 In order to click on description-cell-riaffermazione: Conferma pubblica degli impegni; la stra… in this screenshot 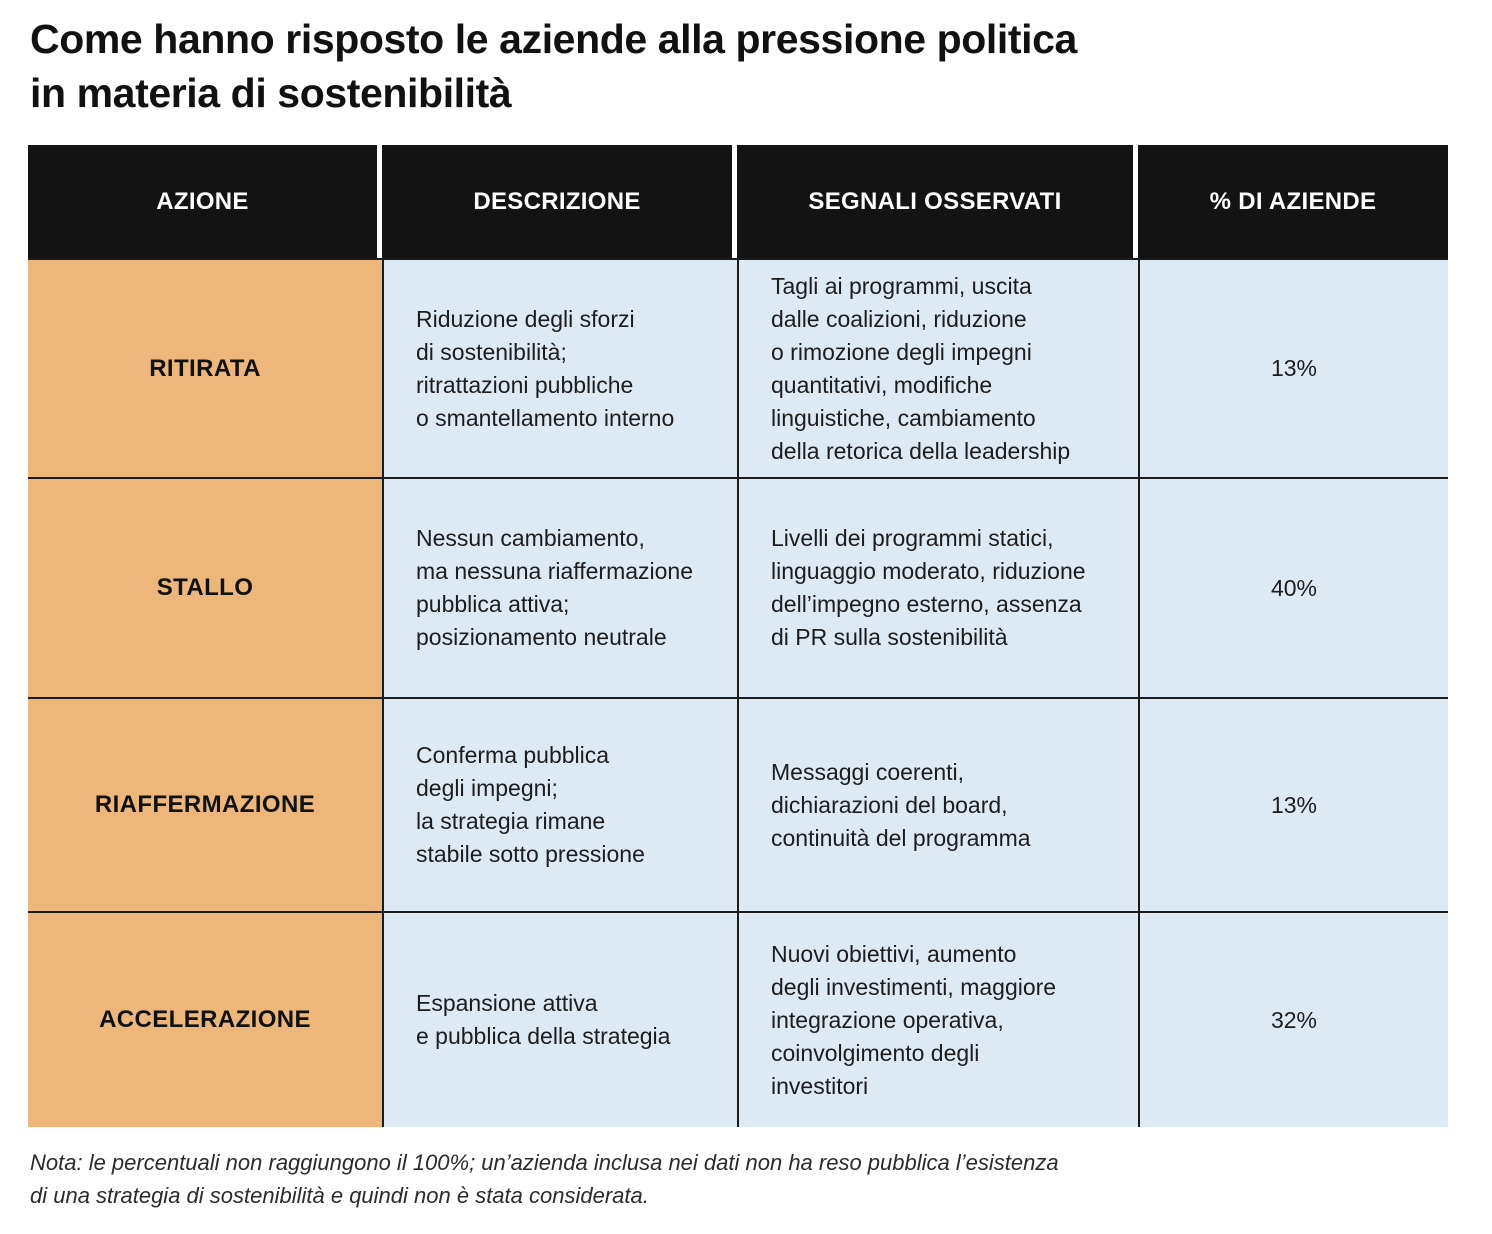, I will do `click(559, 804)`.